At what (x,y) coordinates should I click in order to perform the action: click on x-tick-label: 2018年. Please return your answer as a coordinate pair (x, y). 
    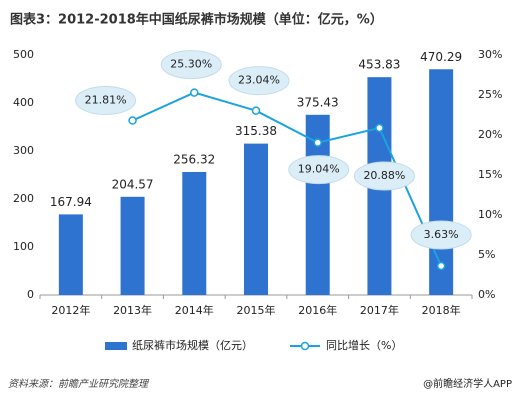
    Looking at the image, I should click on (441, 310).